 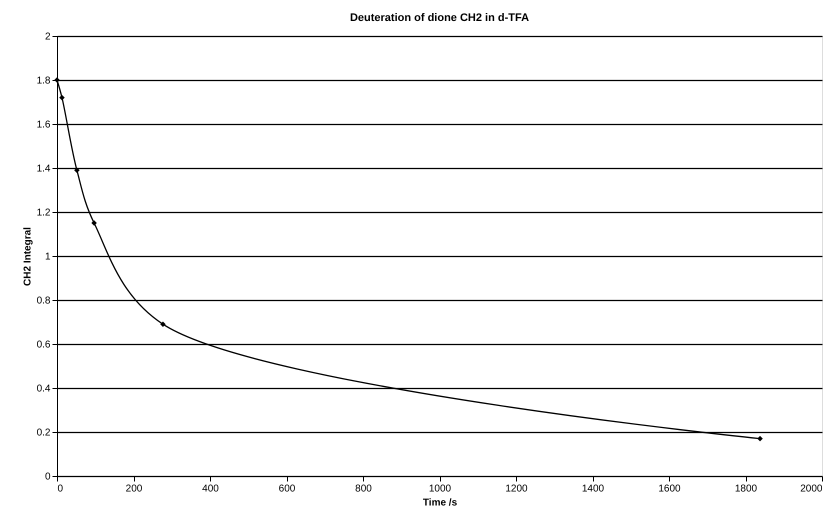 What do you see at coordinates (593, 489) in the screenshot?
I see `x-tick-label: 1400` at bounding box center [593, 489].